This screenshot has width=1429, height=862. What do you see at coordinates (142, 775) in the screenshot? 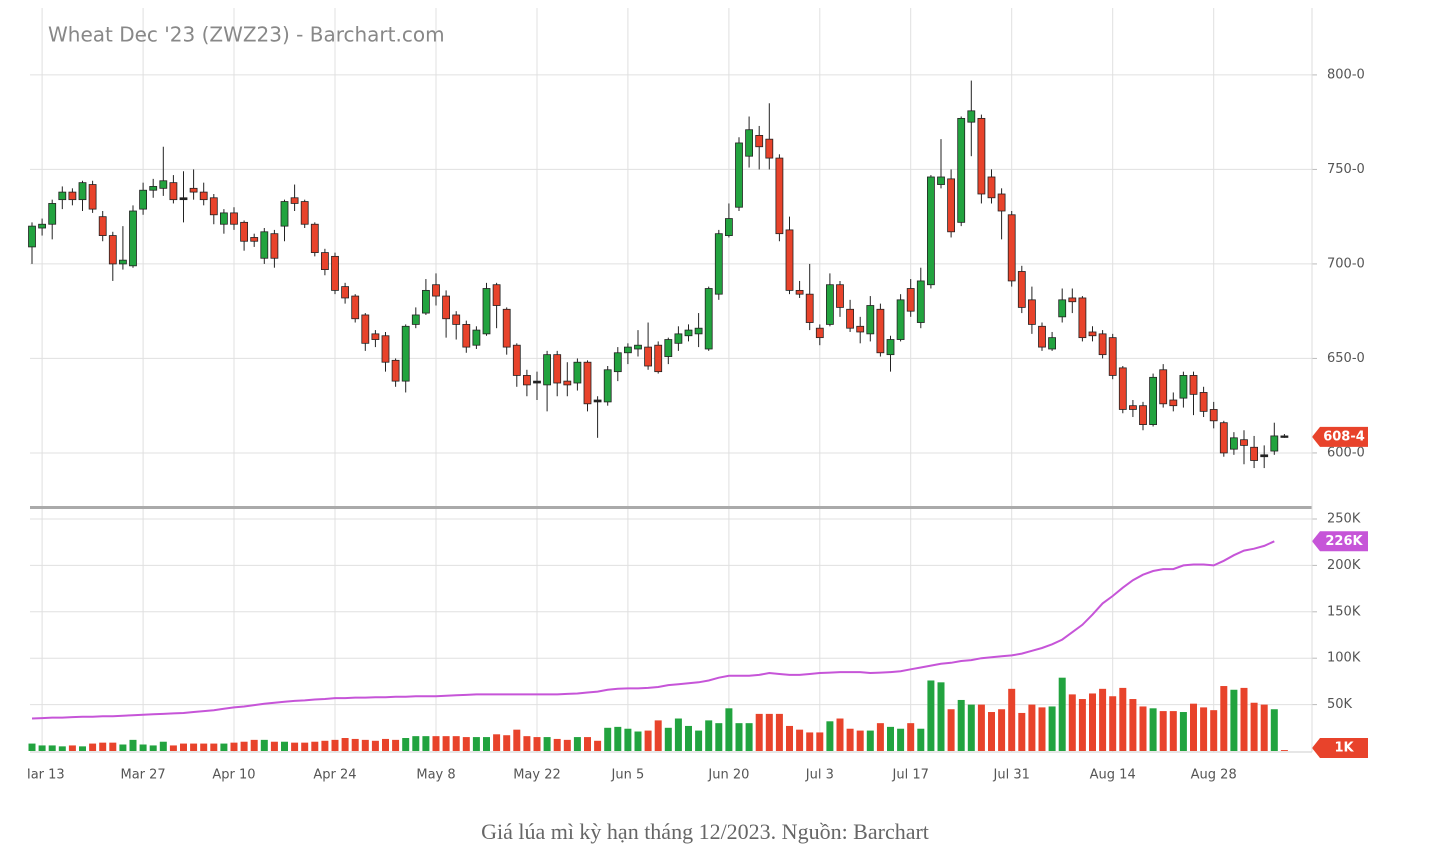
I see `x-tick-label: Mar 27` at bounding box center [142, 775].